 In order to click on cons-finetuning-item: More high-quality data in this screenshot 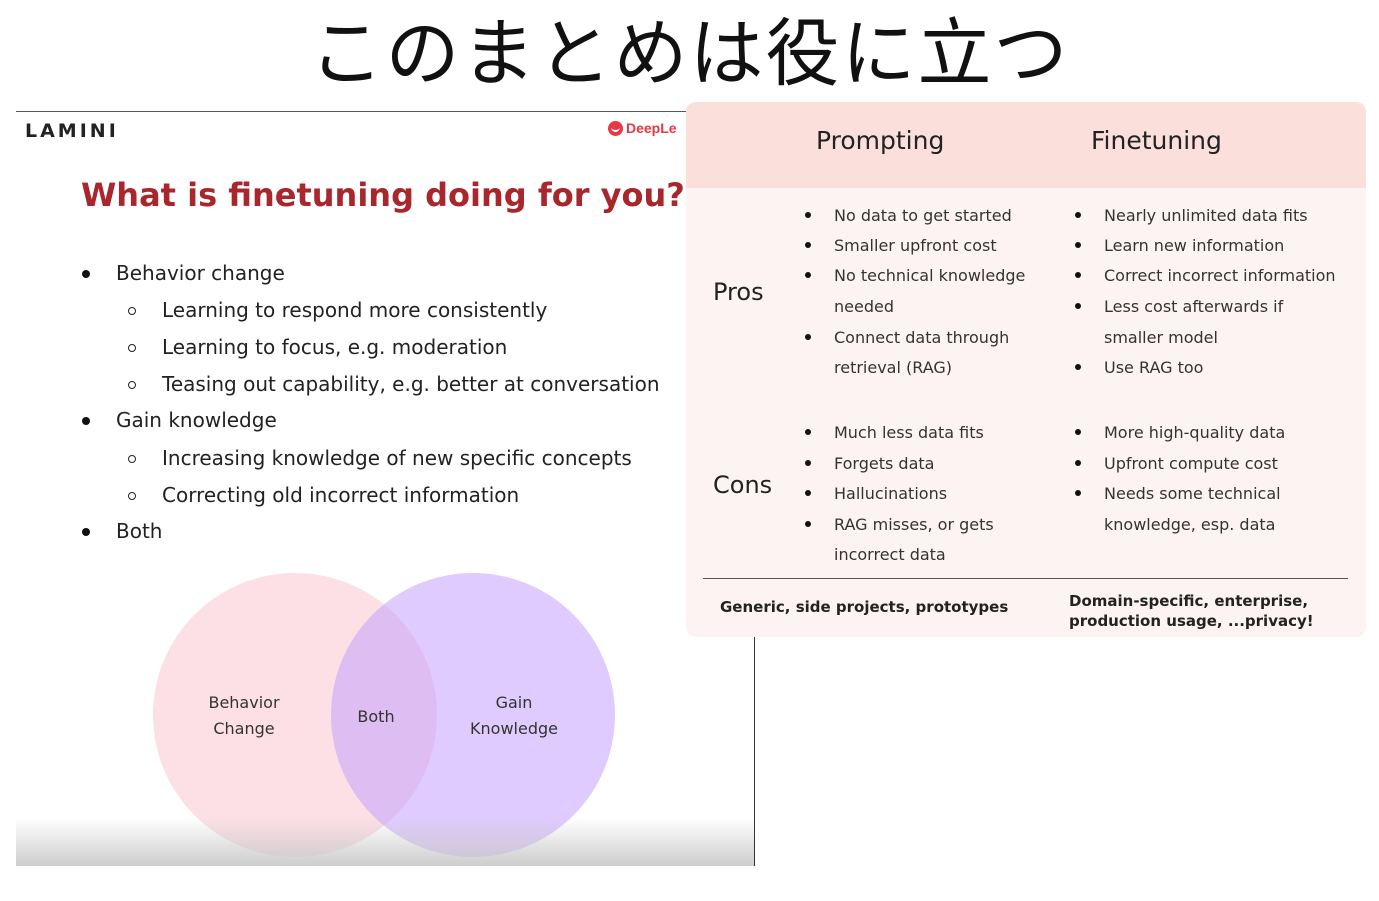, I will do `click(1180, 433)`.